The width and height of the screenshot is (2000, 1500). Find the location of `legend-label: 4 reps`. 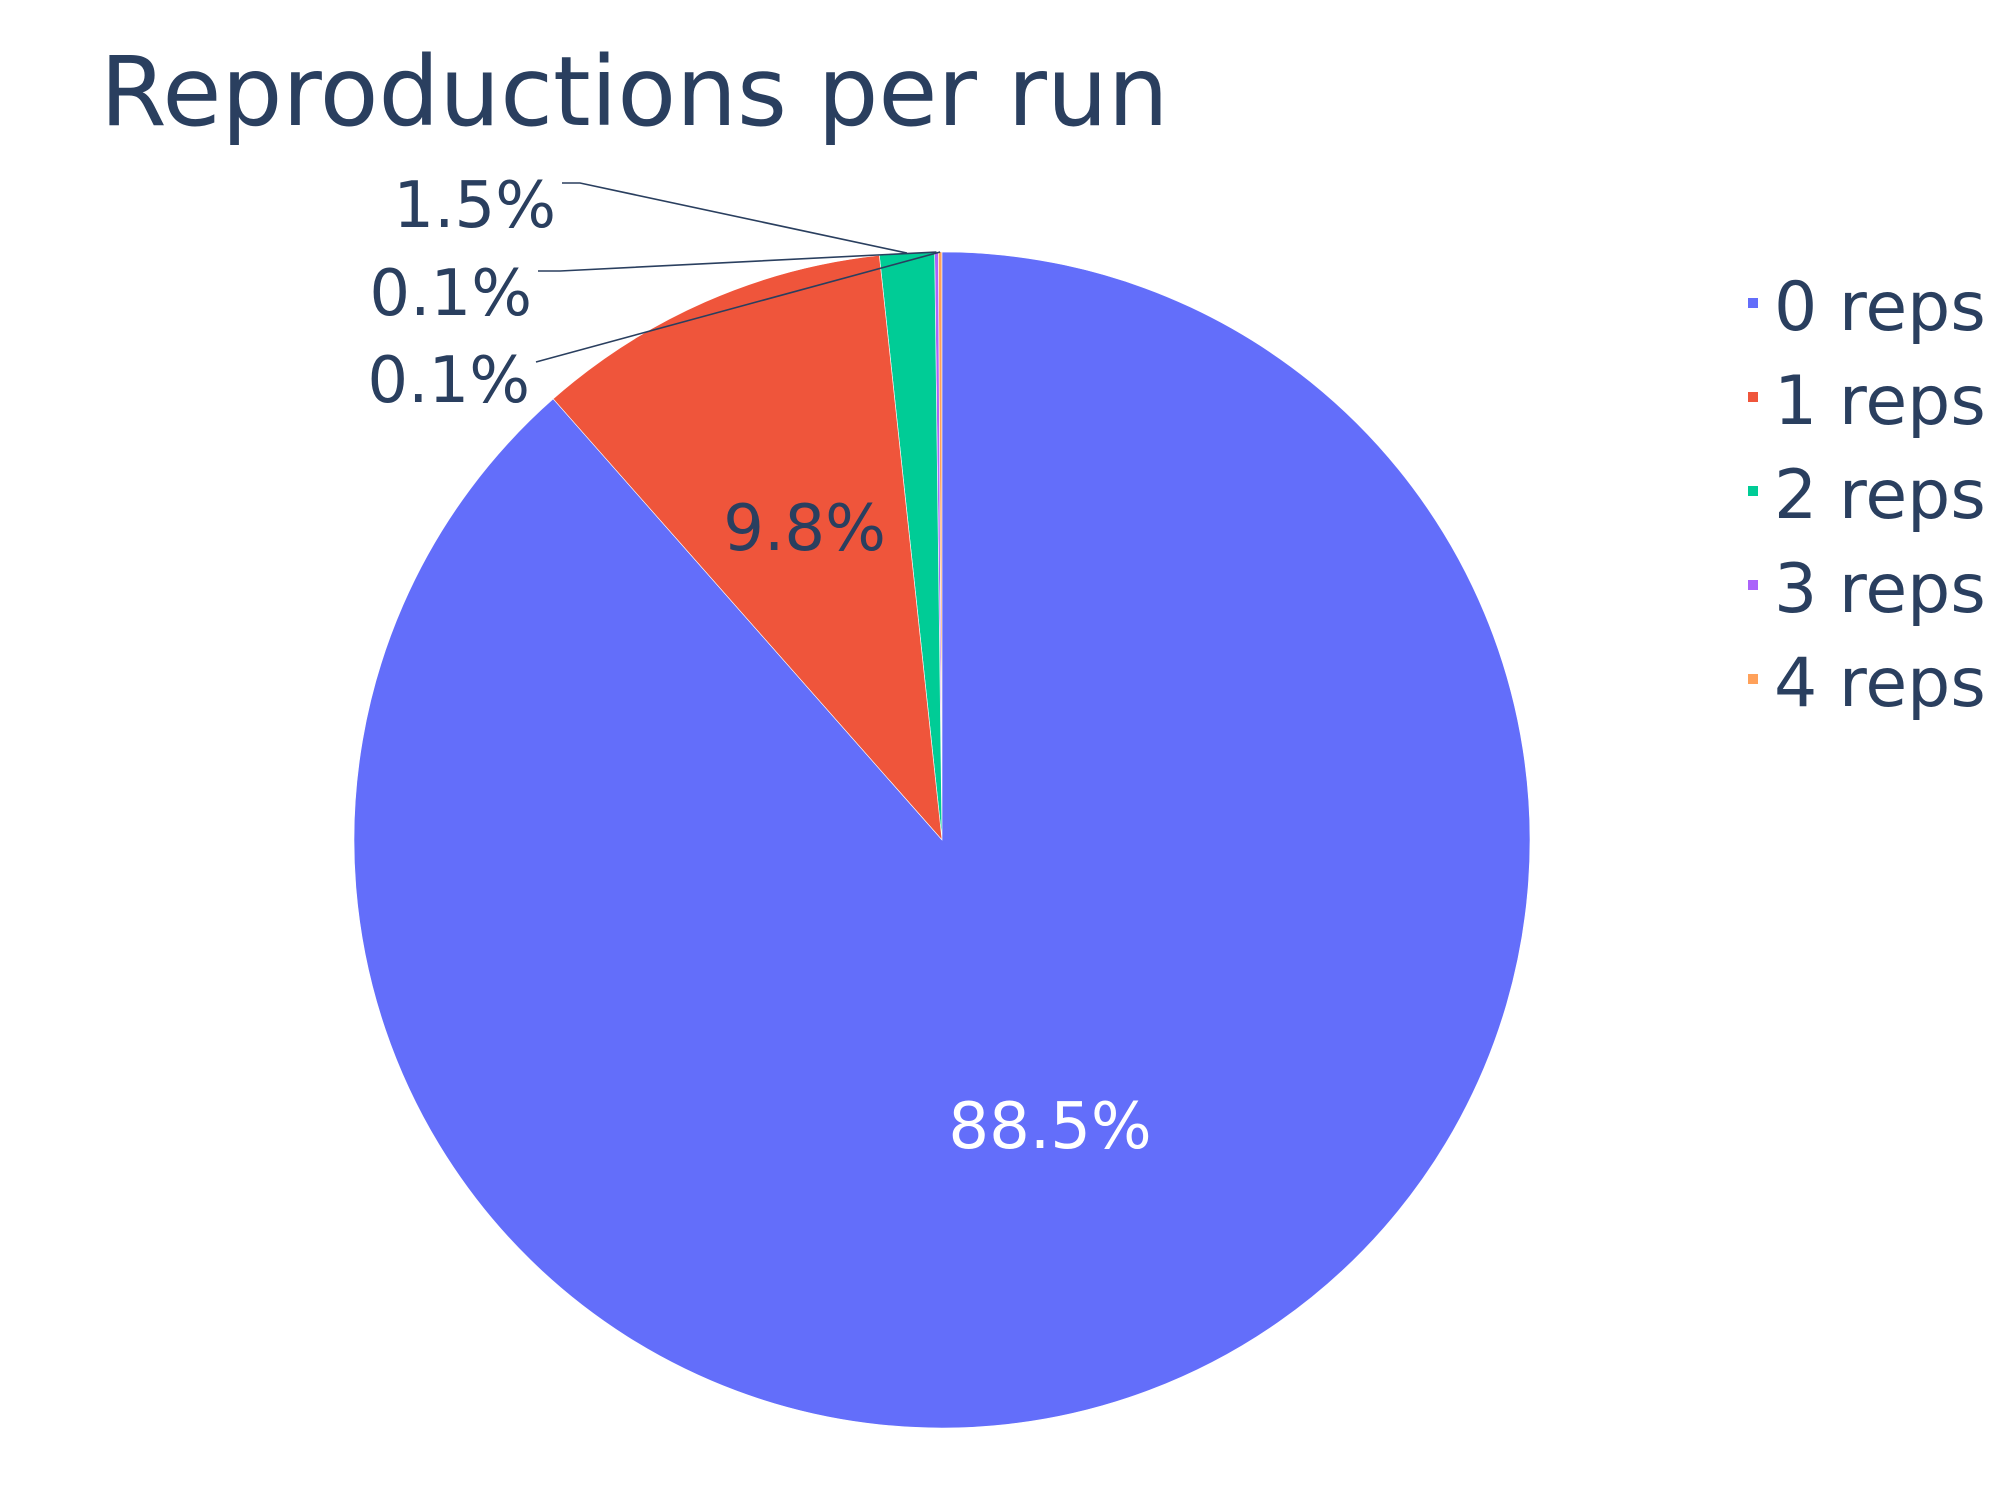

legend-label: 4 reps is located at coordinates (1880, 683).